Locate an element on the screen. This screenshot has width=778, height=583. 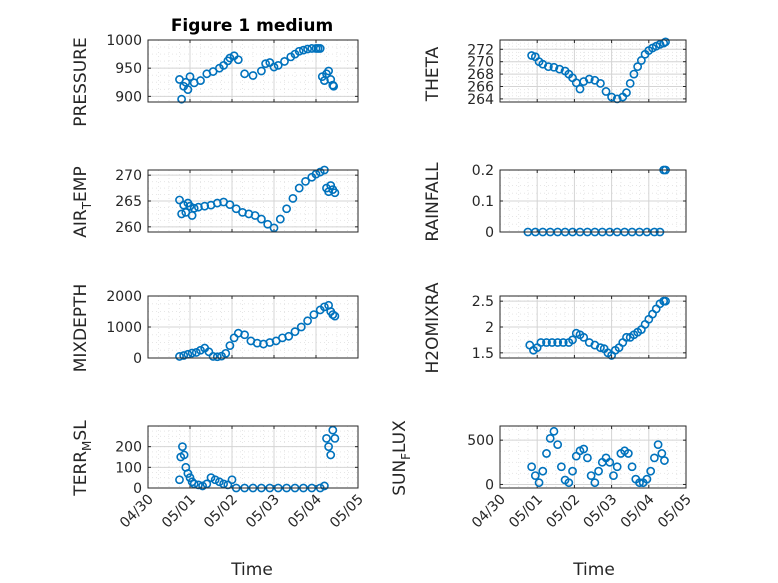
y-tick-label-pressure: 900 is located at coordinates (128, 97).